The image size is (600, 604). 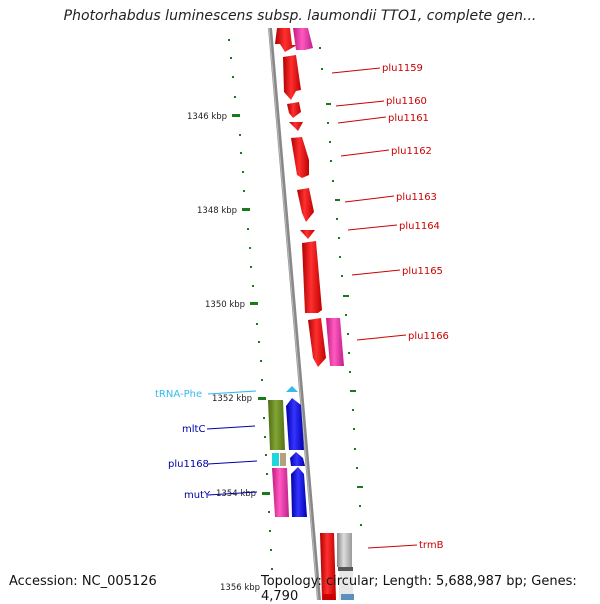 I want to click on tick-label: 1346 kbp, so click(x=207, y=117).